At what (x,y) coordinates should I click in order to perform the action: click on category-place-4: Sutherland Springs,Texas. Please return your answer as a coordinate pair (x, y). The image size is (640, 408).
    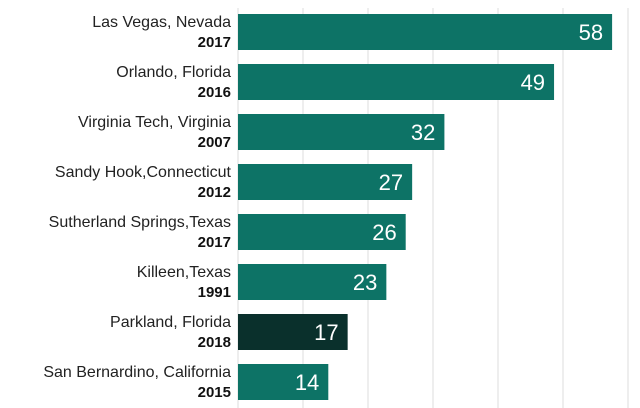
    Looking at the image, I should click on (140, 222).